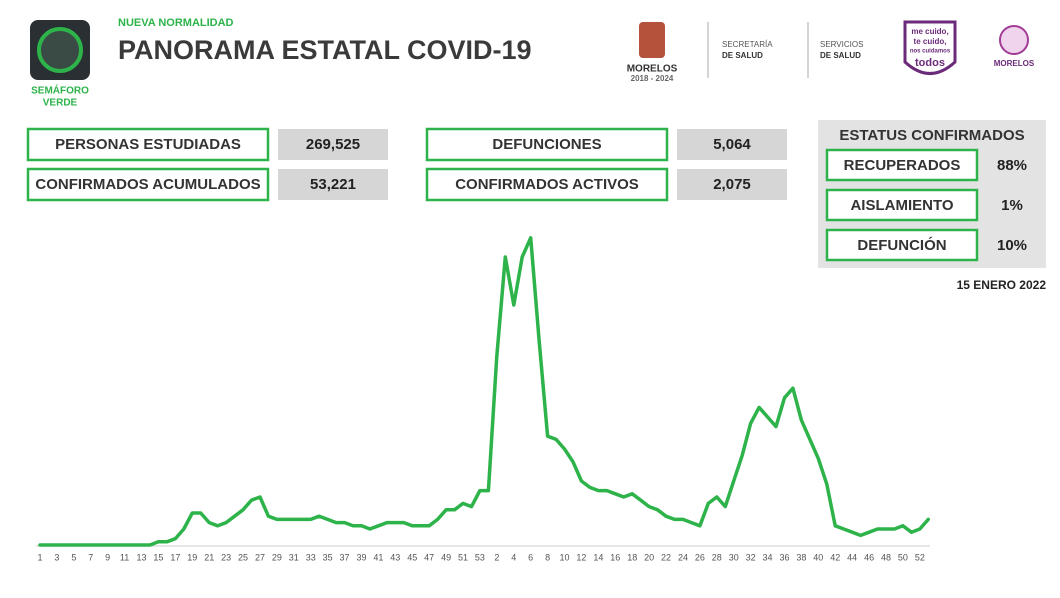 The height and width of the screenshot is (598, 1060). Describe the element at coordinates (929, 31) in the screenshot. I see `logo-text: me cuido,` at that location.